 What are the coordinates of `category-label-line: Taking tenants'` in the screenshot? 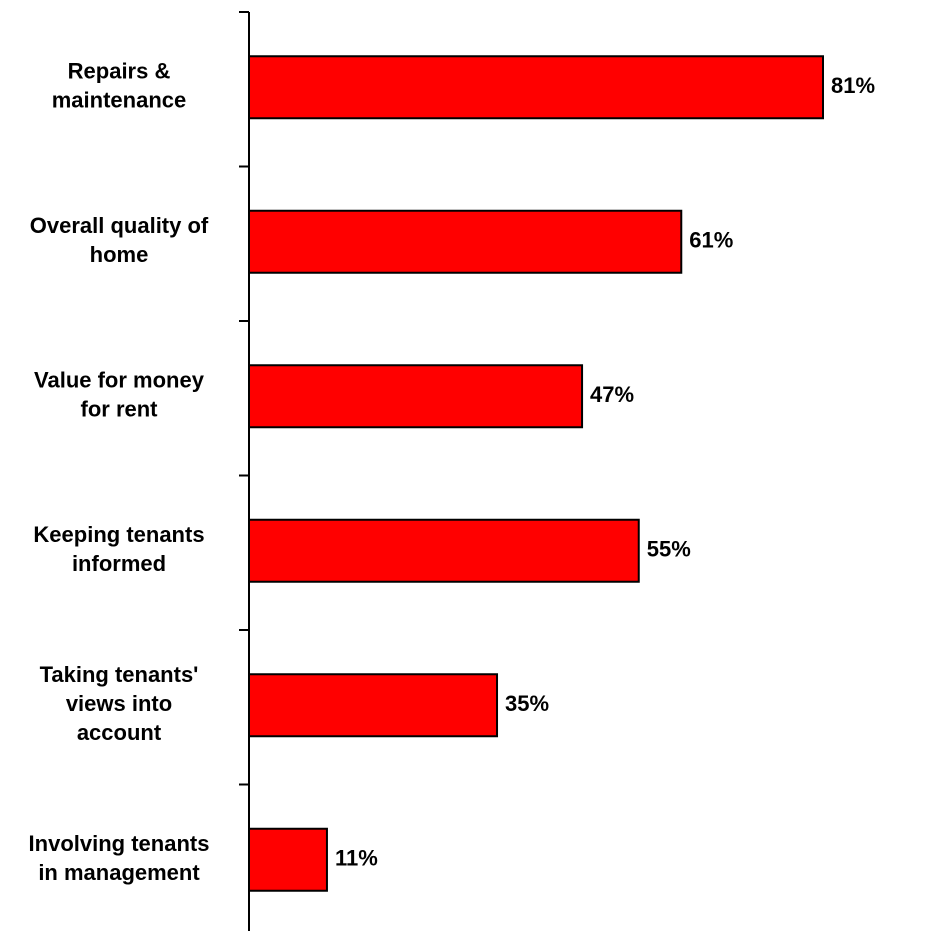 It's located at (119, 674).